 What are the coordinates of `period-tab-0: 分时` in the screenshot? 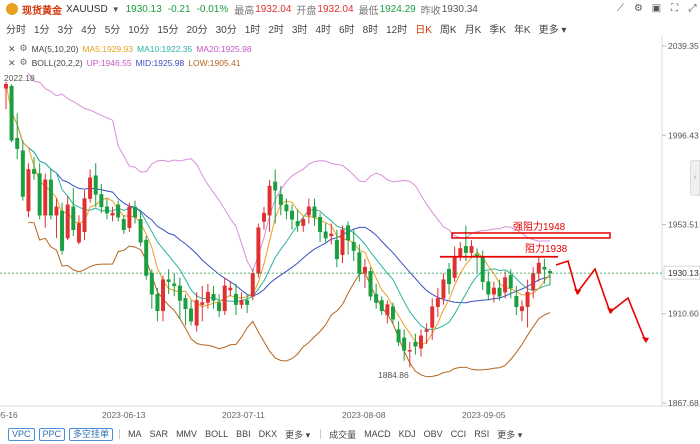 It's located at (16, 30).